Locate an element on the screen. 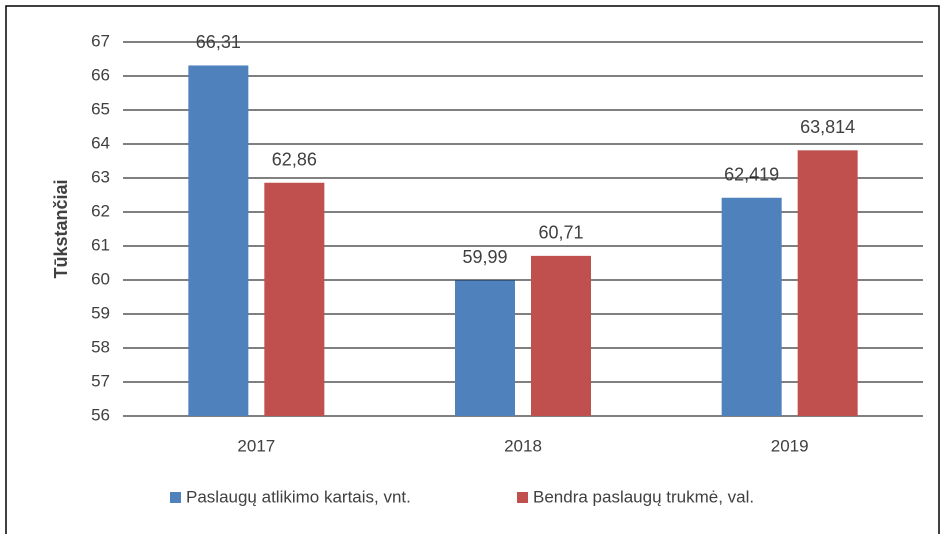 Image resolution: width=944 pixels, height=534 pixels. y-tick-label: 62 is located at coordinates (100, 210).